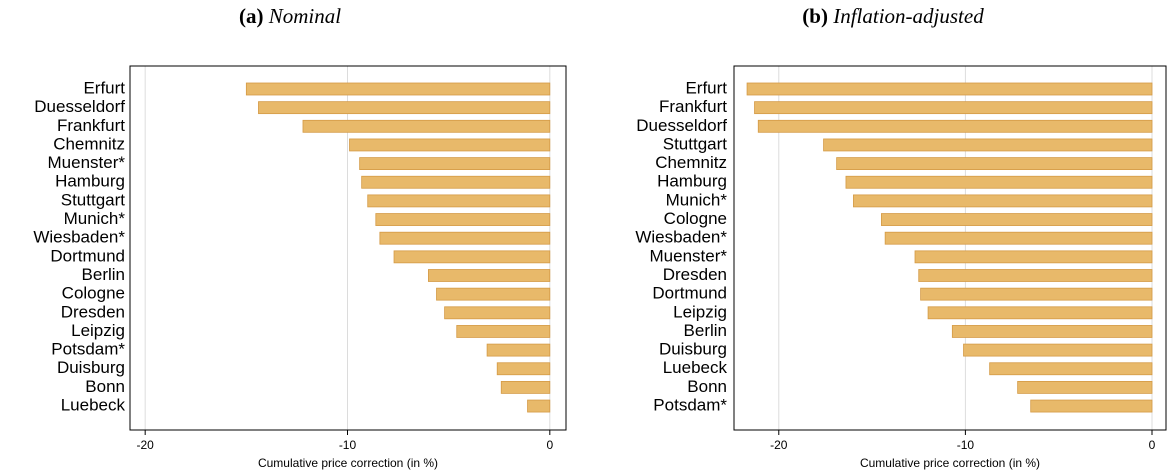  Describe the element at coordinates (908, 16) in the screenshot. I see `panel-title-text: Inflation-adjusted` at that location.